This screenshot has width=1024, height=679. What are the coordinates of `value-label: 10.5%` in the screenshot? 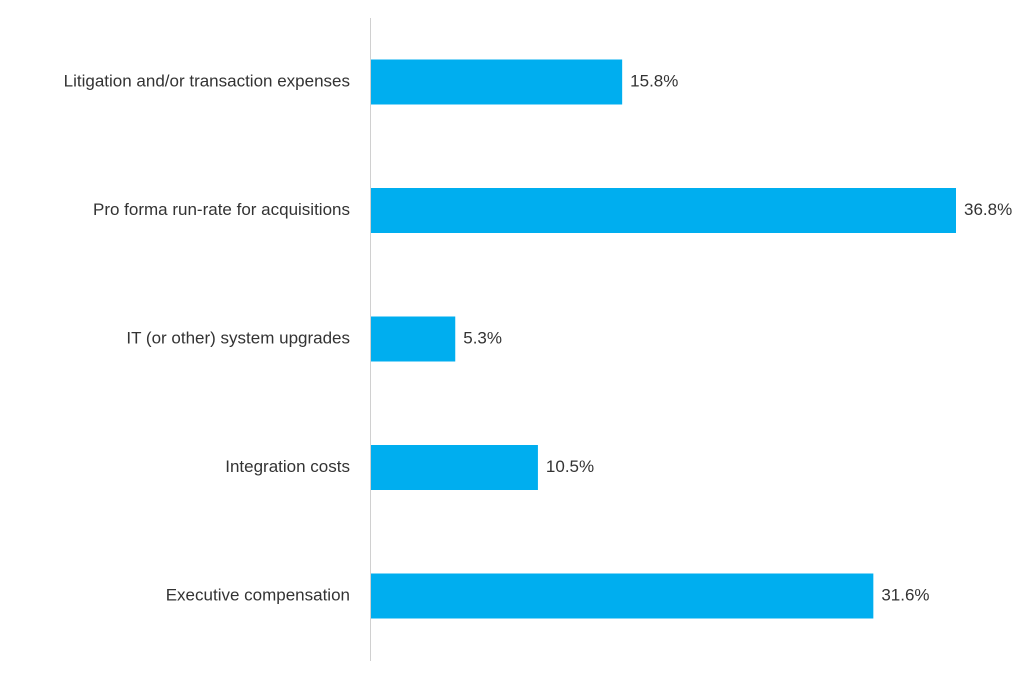 It's located at (570, 466).